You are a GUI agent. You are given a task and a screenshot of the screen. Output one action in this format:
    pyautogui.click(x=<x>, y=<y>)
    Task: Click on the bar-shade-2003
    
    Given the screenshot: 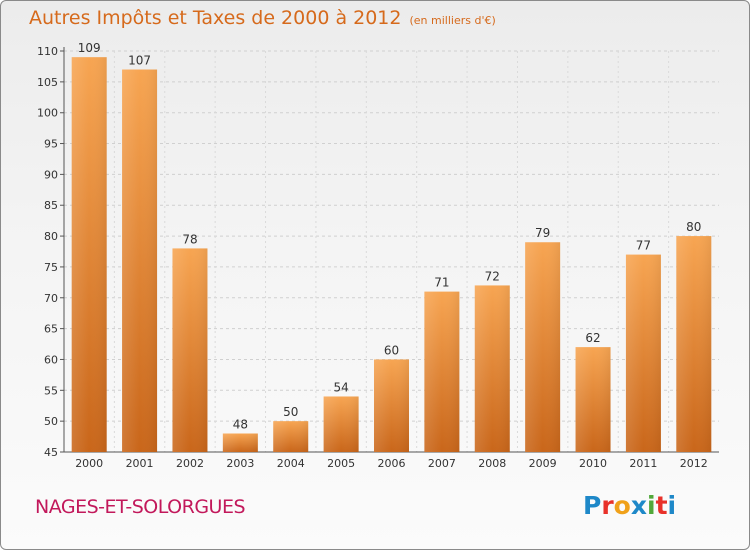 What is the action you would take?
    pyautogui.click(x=240, y=442)
    